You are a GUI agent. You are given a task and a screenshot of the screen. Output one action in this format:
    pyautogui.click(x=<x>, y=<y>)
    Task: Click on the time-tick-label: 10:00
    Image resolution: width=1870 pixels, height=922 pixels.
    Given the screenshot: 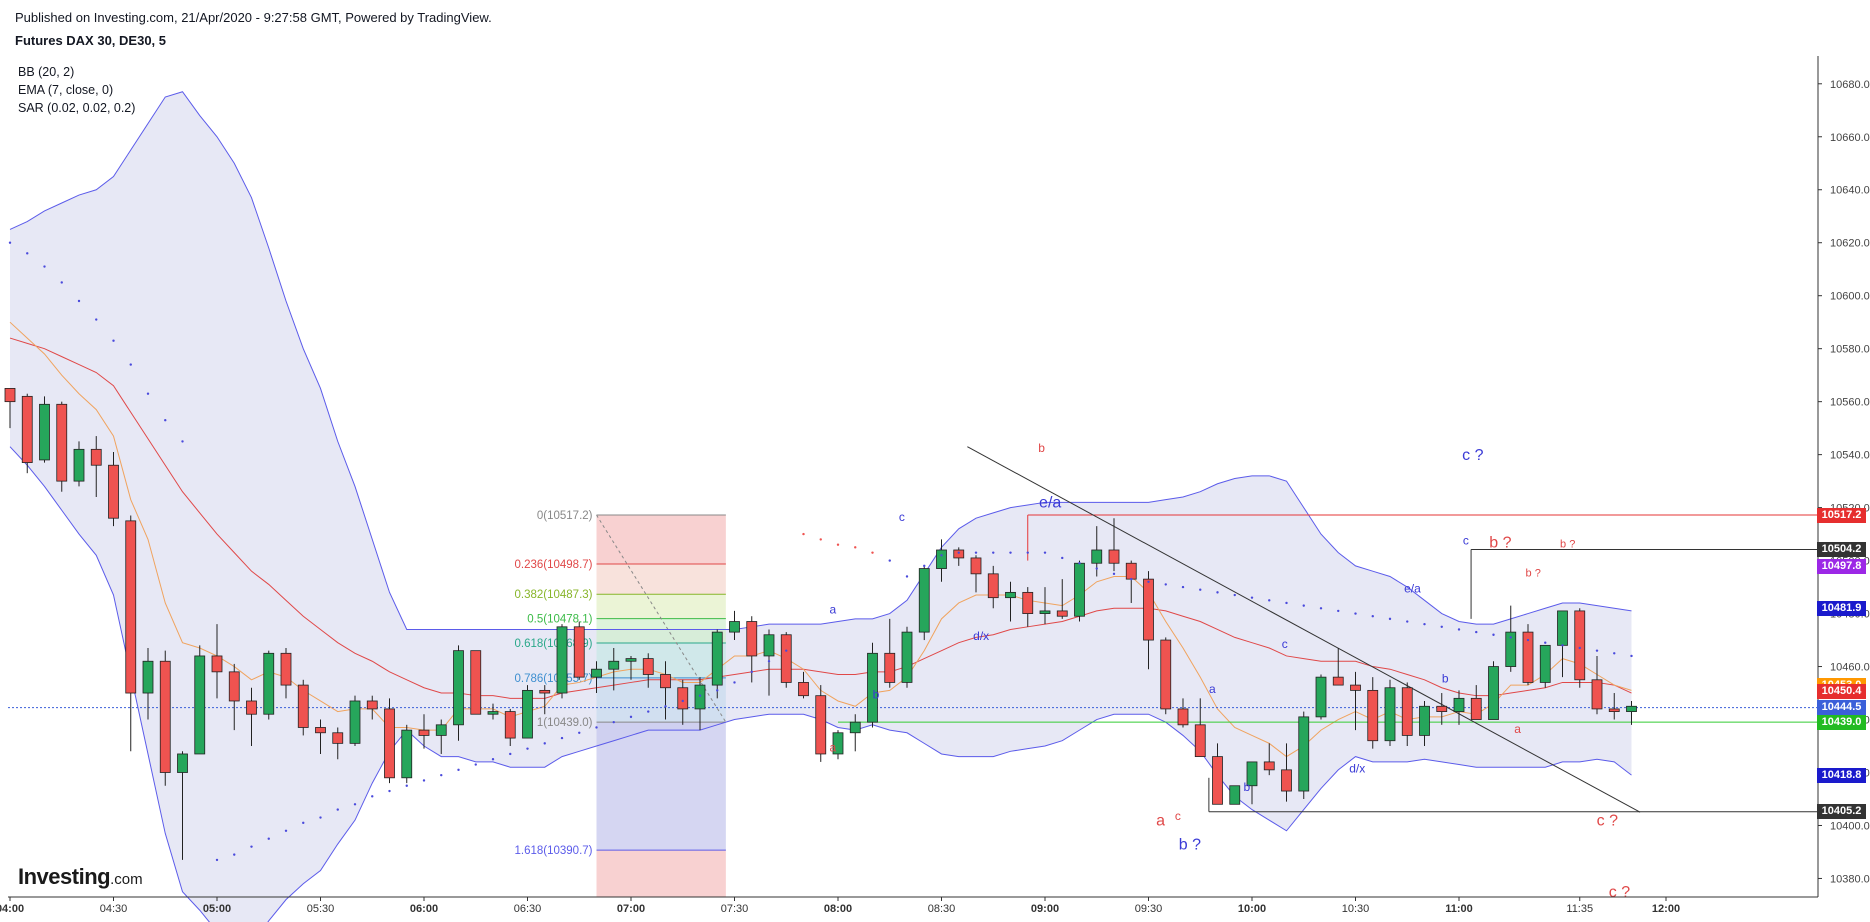 What is the action you would take?
    pyautogui.click(x=1252, y=909)
    